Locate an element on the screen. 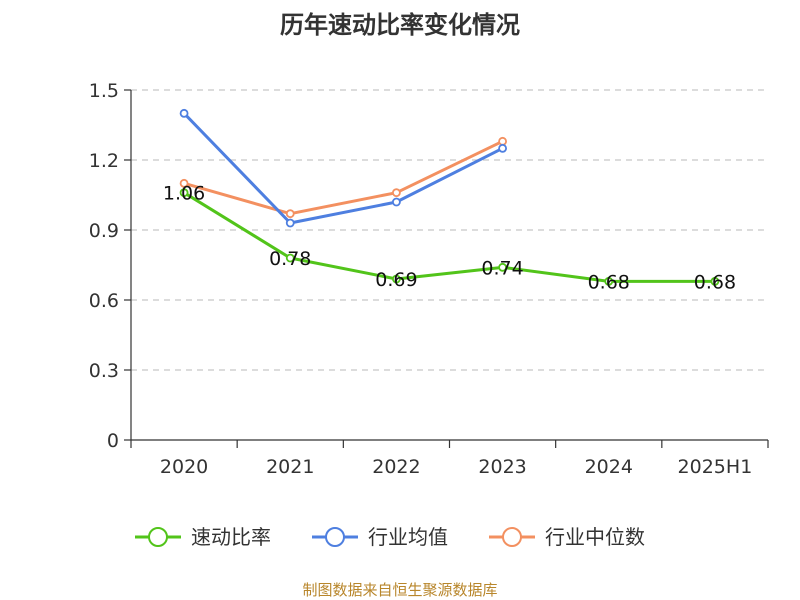 This screenshot has width=800, height=600. legend-label: 行业中位数 is located at coordinates (595, 537).